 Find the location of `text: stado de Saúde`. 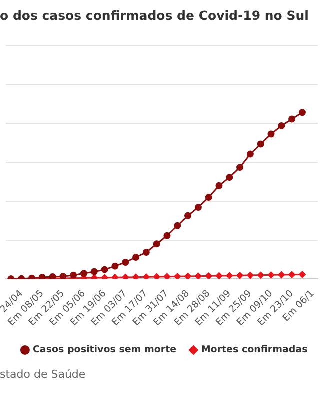

text: stado de Saúde is located at coordinates (43, 374).